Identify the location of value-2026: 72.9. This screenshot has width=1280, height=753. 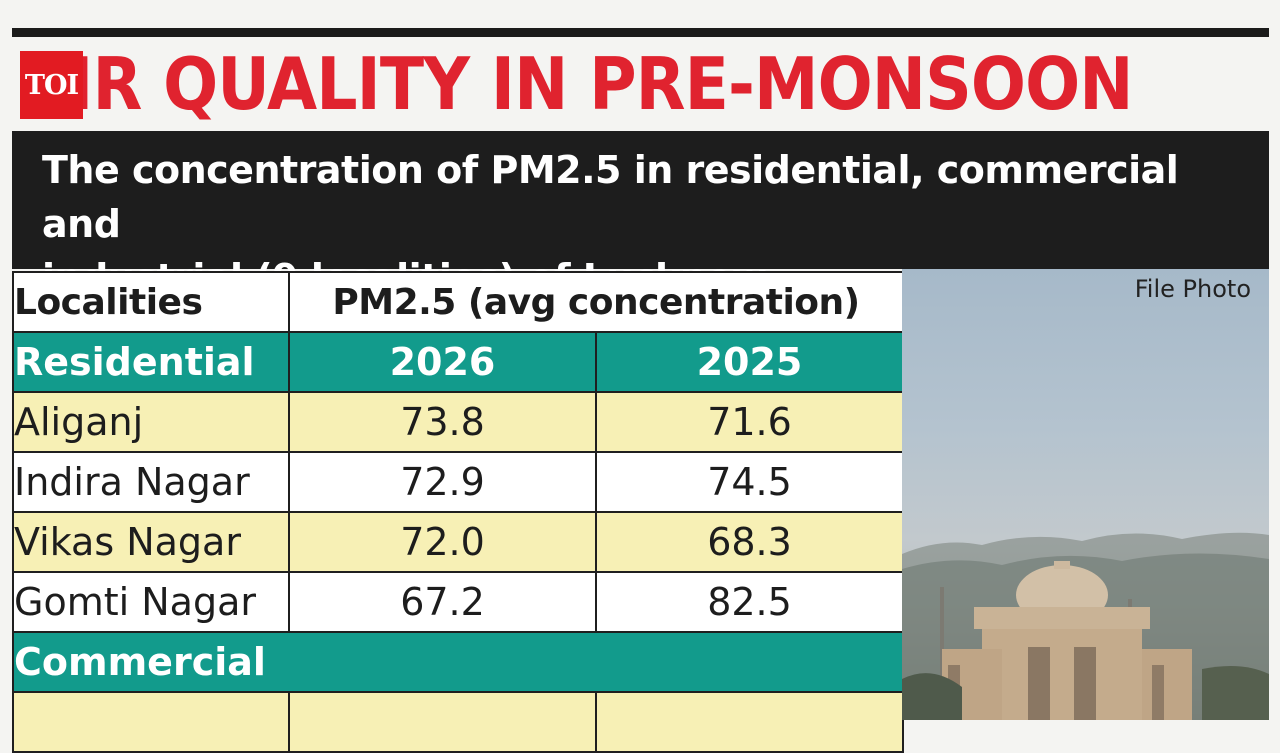
(442, 482).